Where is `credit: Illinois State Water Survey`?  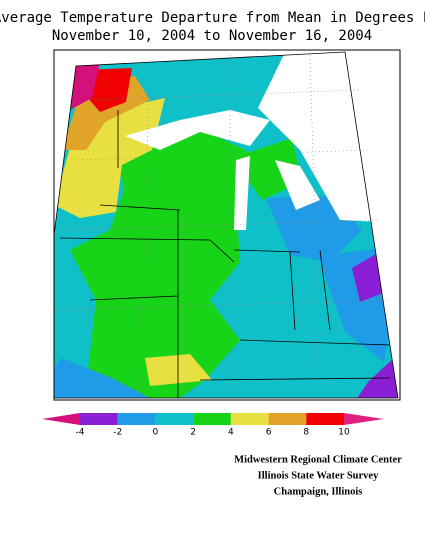
credit: Illinois State Water Survey is located at coordinates (318, 475).